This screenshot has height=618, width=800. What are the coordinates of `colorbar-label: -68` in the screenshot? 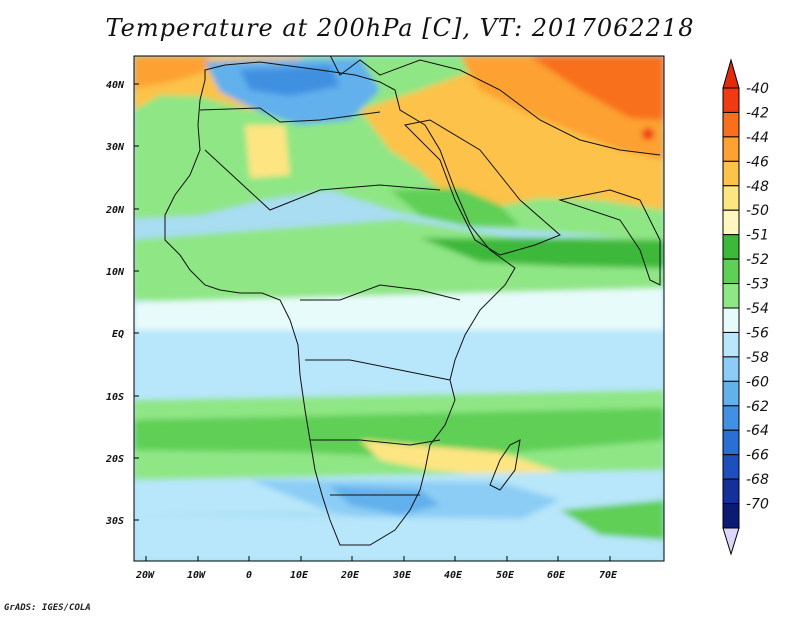 It's located at (757, 480).